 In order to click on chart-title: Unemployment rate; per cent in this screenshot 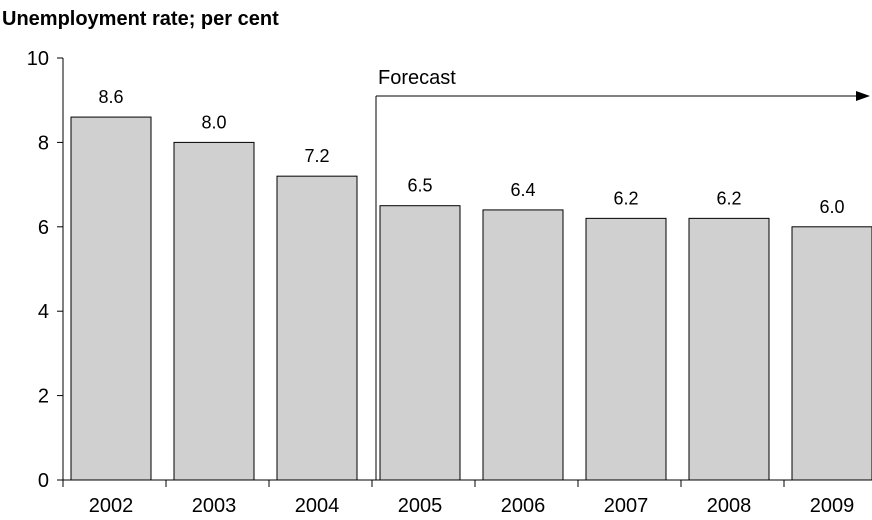, I will do `click(140, 19)`.